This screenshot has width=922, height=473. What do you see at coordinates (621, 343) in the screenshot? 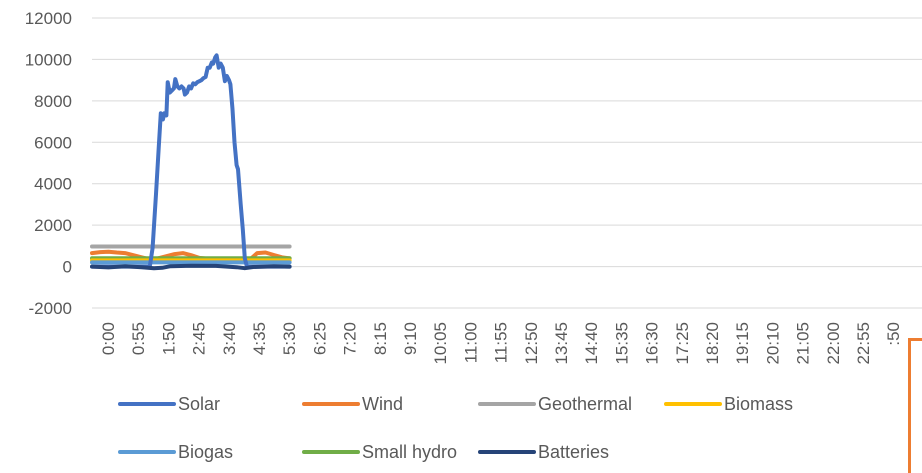
I see `x-tick-label: 15:35` at bounding box center [621, 343].